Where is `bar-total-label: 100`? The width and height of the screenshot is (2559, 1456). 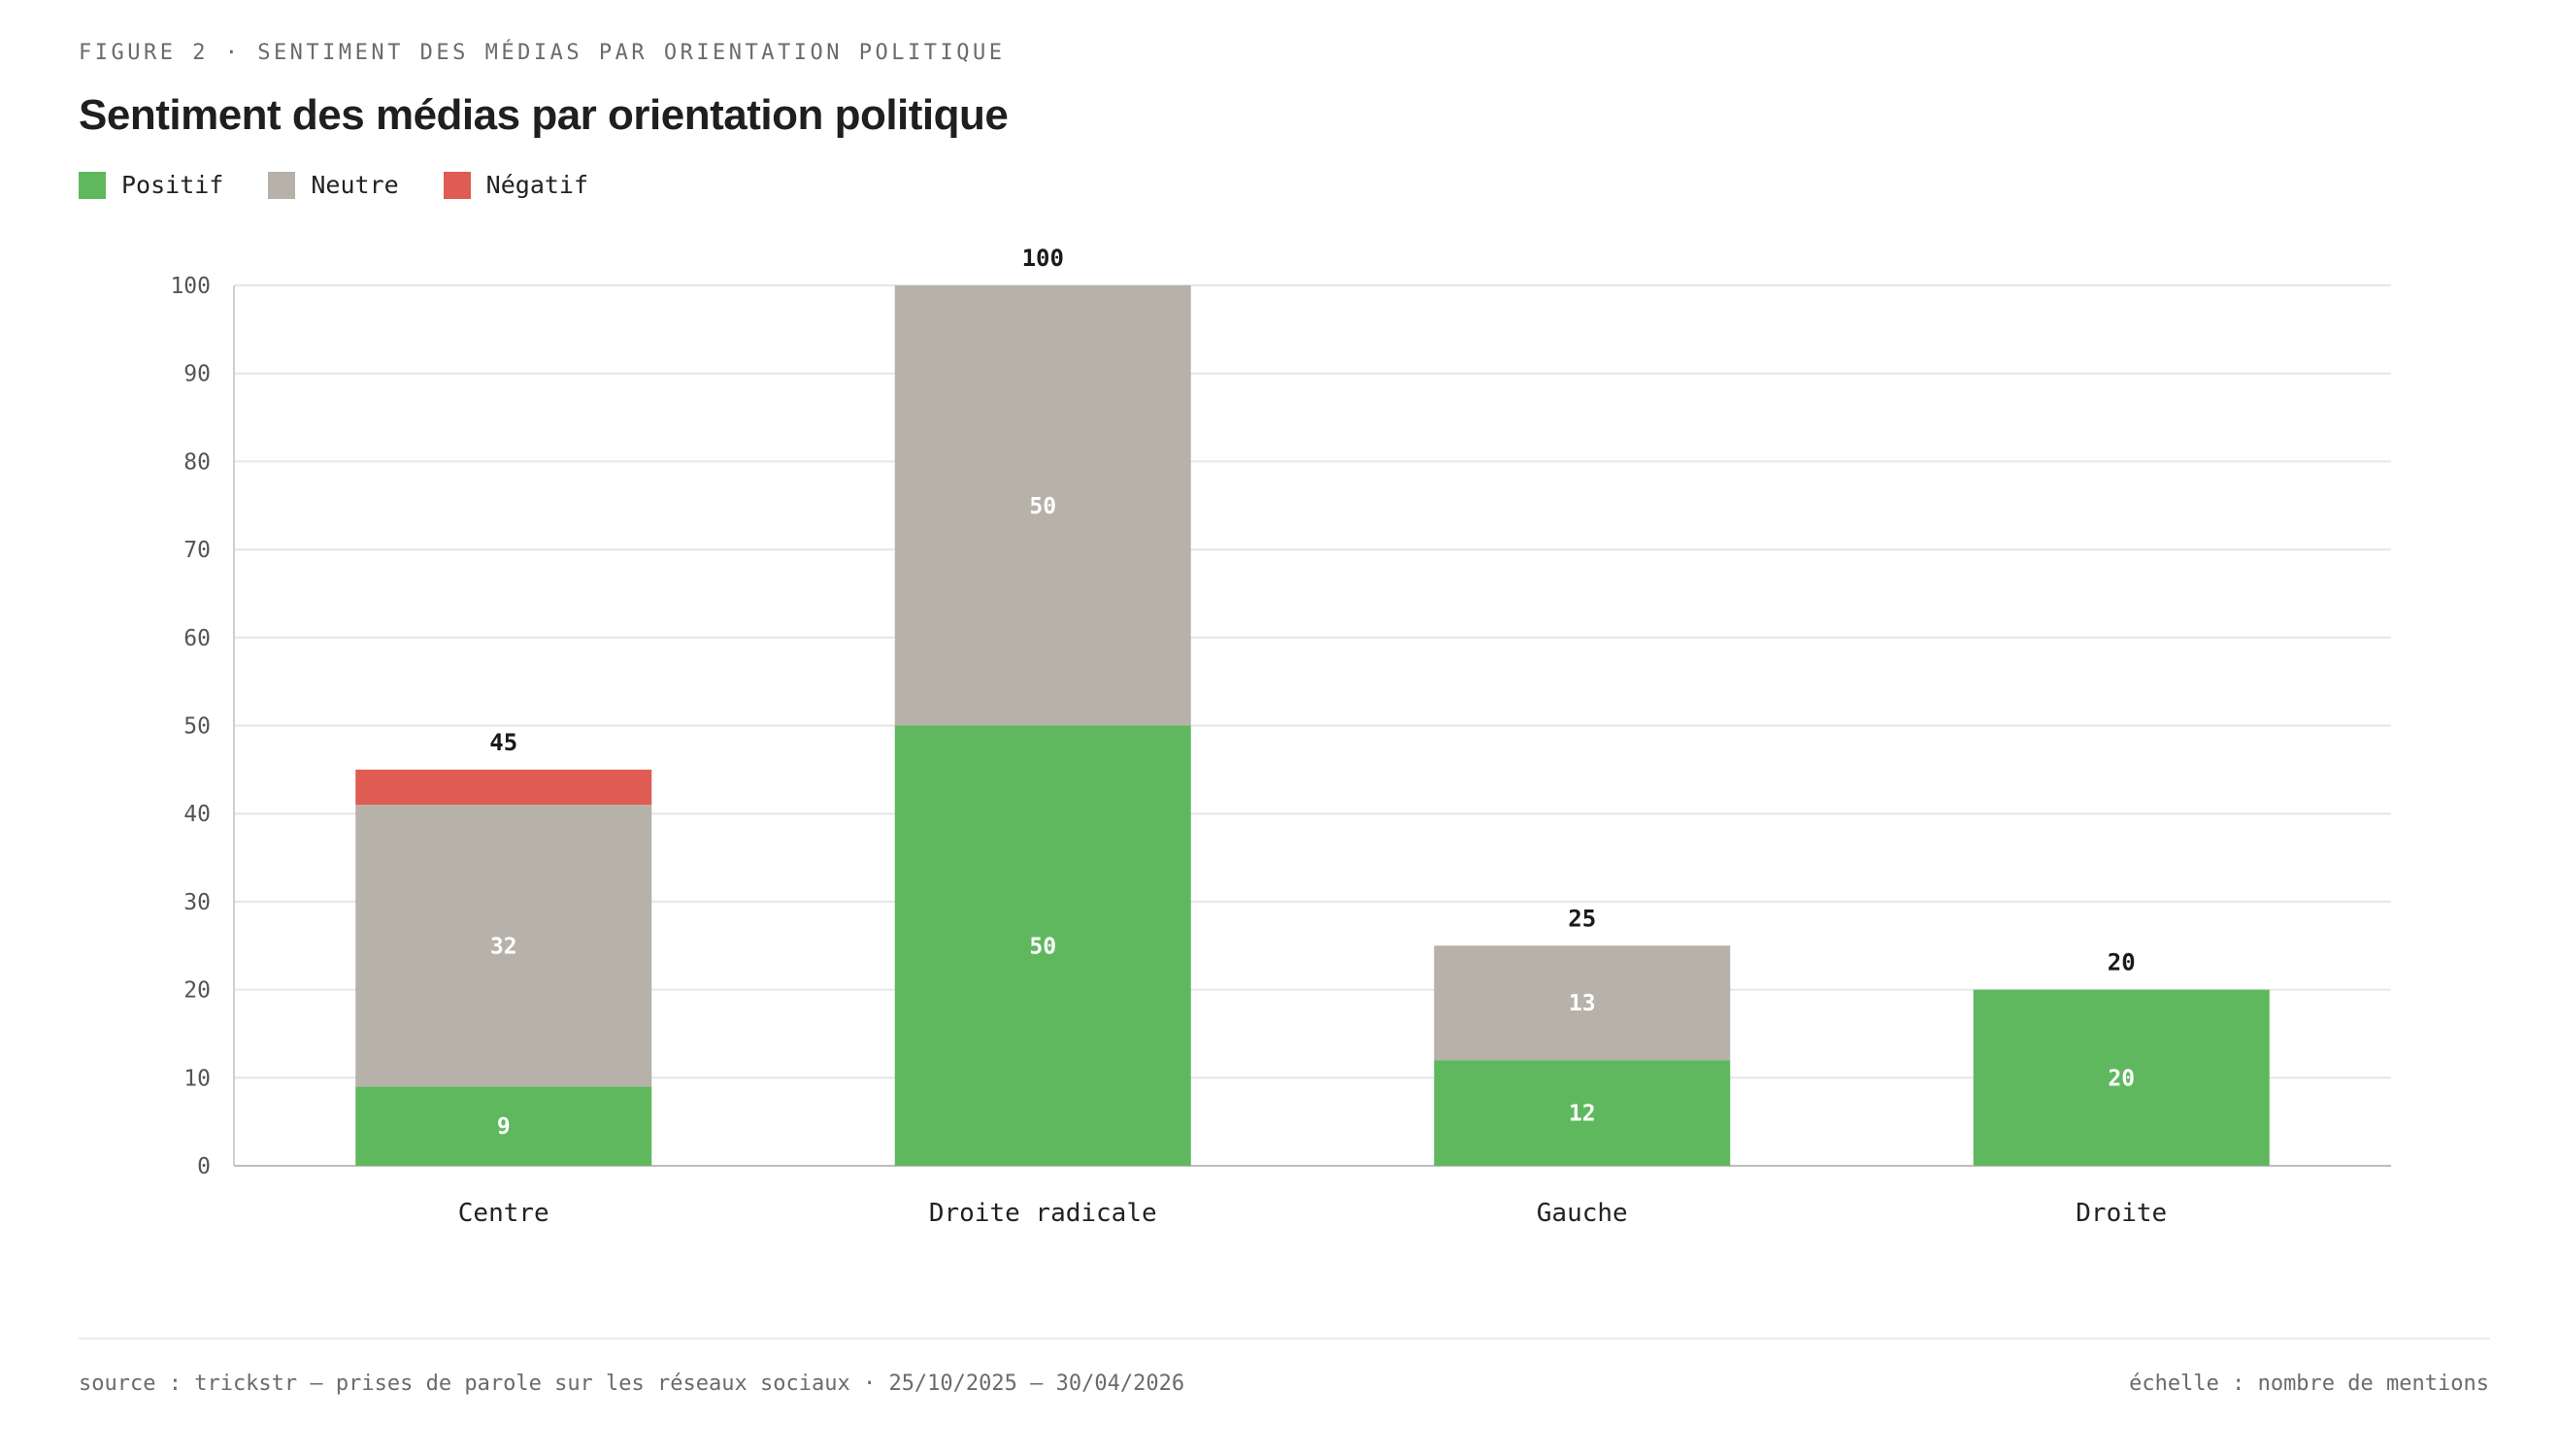 bar-total-label: 100 is located at coordinates (1043, 258).